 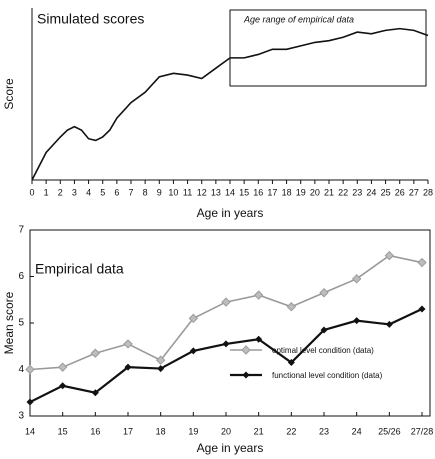 What do you see at coordinates (90, 19) in the screenshot?
I see `chart-title: Simulated scores` at bounding box center [90, 19].